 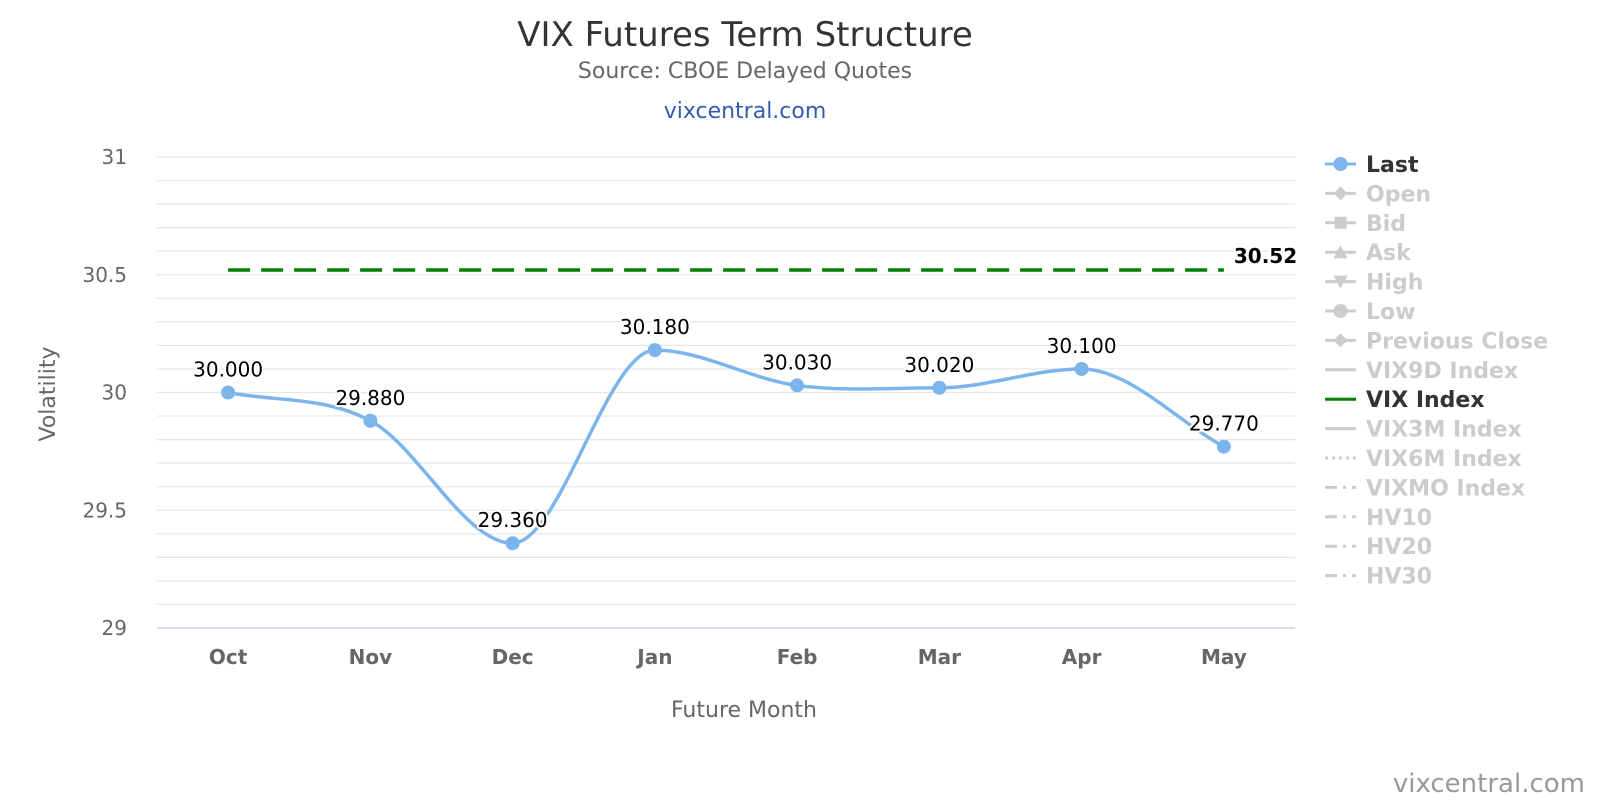 I want to click on y-tick-label: 30, so click(x=114, y=393).